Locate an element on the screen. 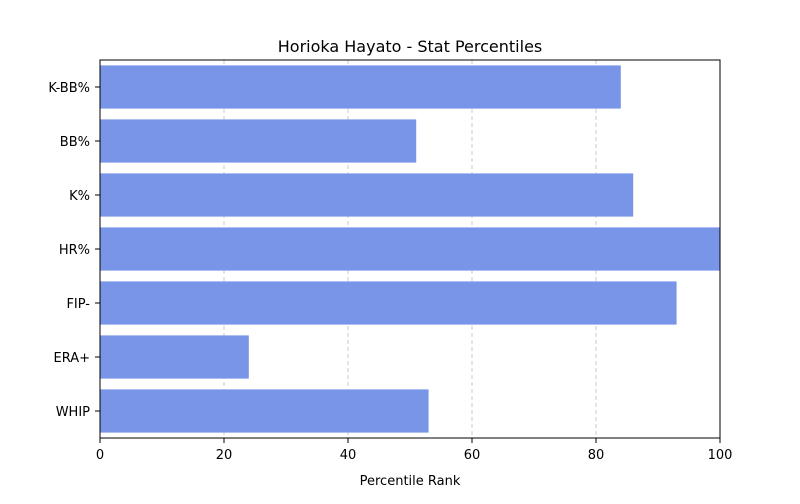  y-tick-label: BB% is located at coordinates (75, 142).